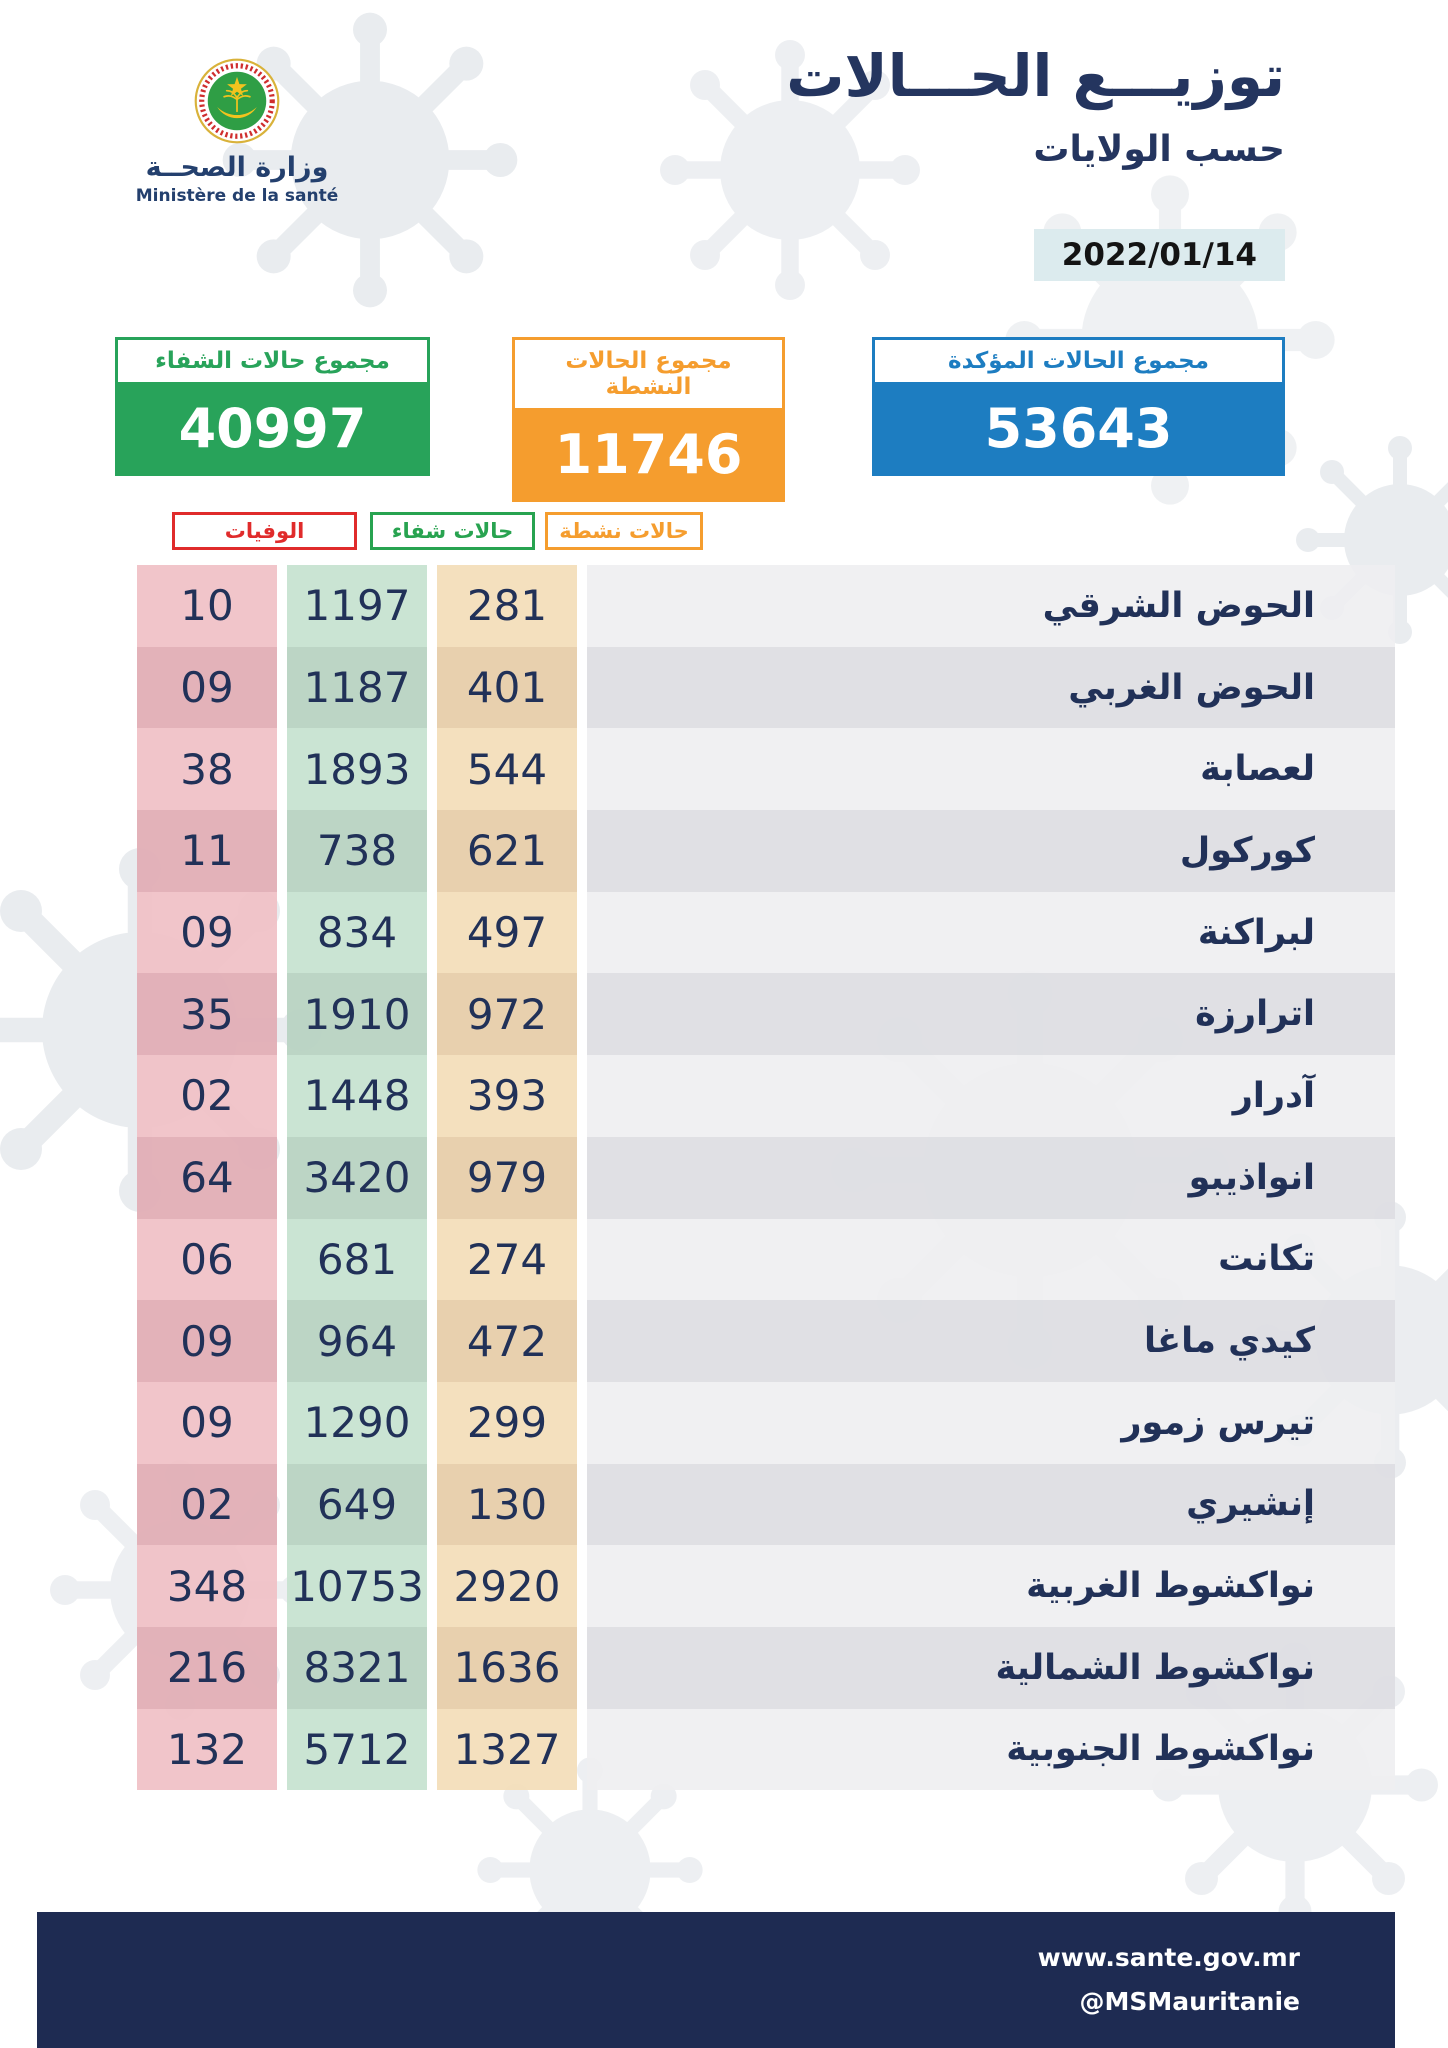 The height and width of the screenshot is (2048, 1448). I want to click on table-row: 09 964 472 كيدي ماغا, so click(766, 1341).